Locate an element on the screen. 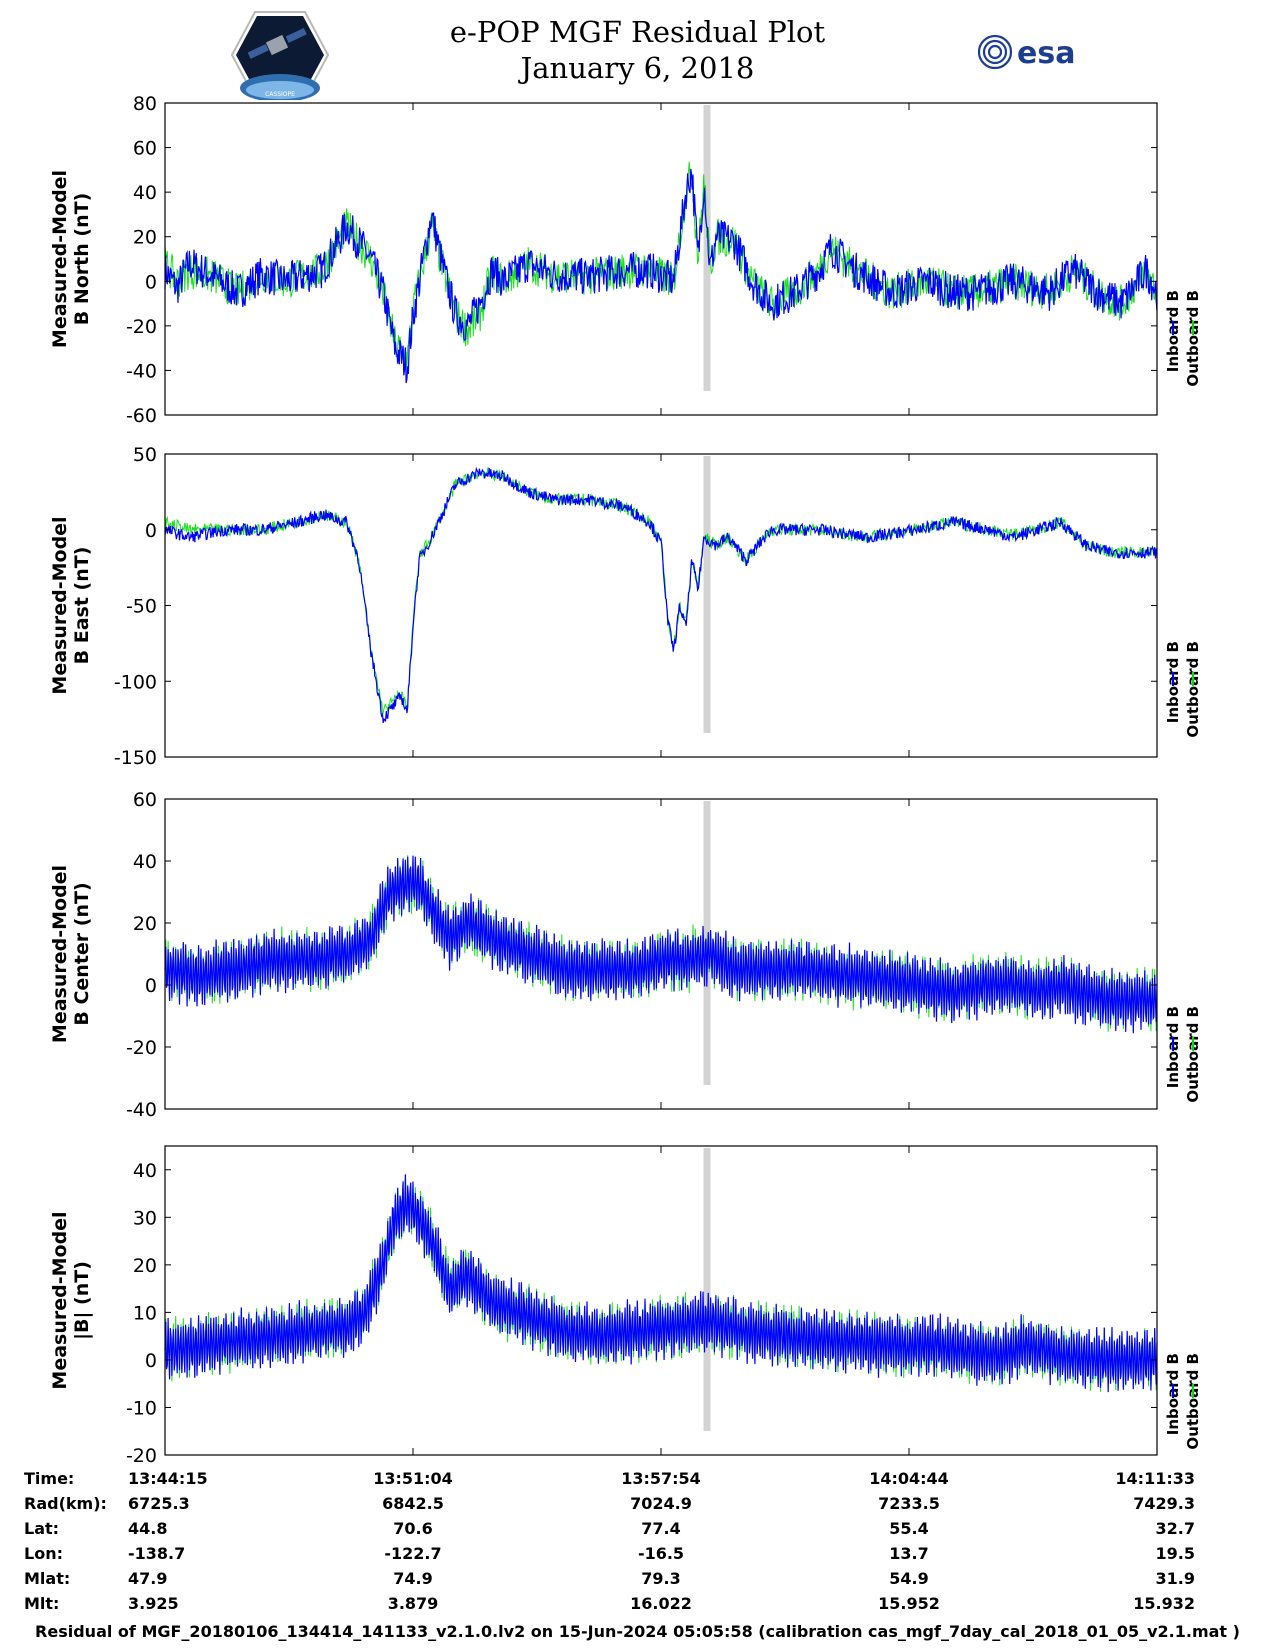 The image size is (1275, 1650). y-tick-label: 50 is located at coordinates (145, 455).